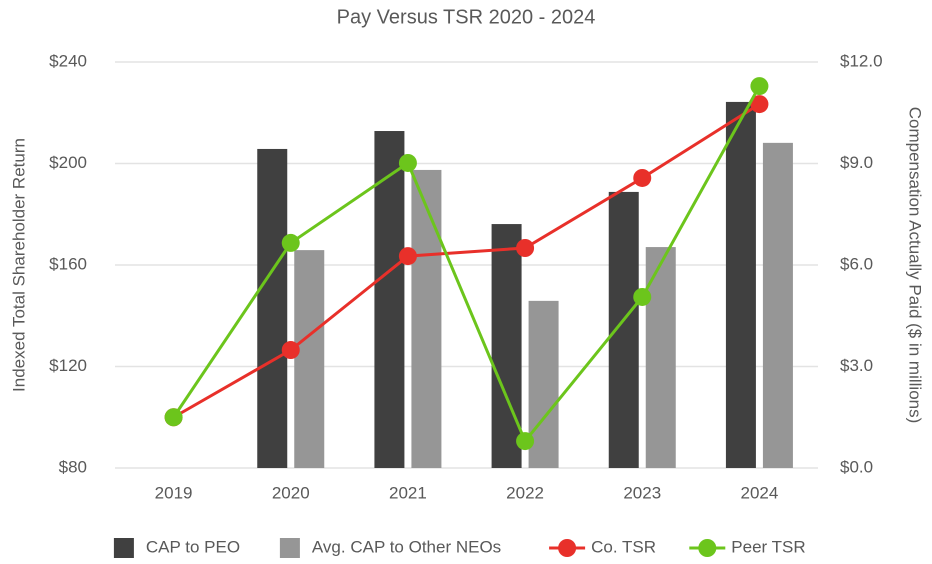 This screenshot has width=932, height=564. I want to click on x-tick-label: 2023, so click(642, 492).